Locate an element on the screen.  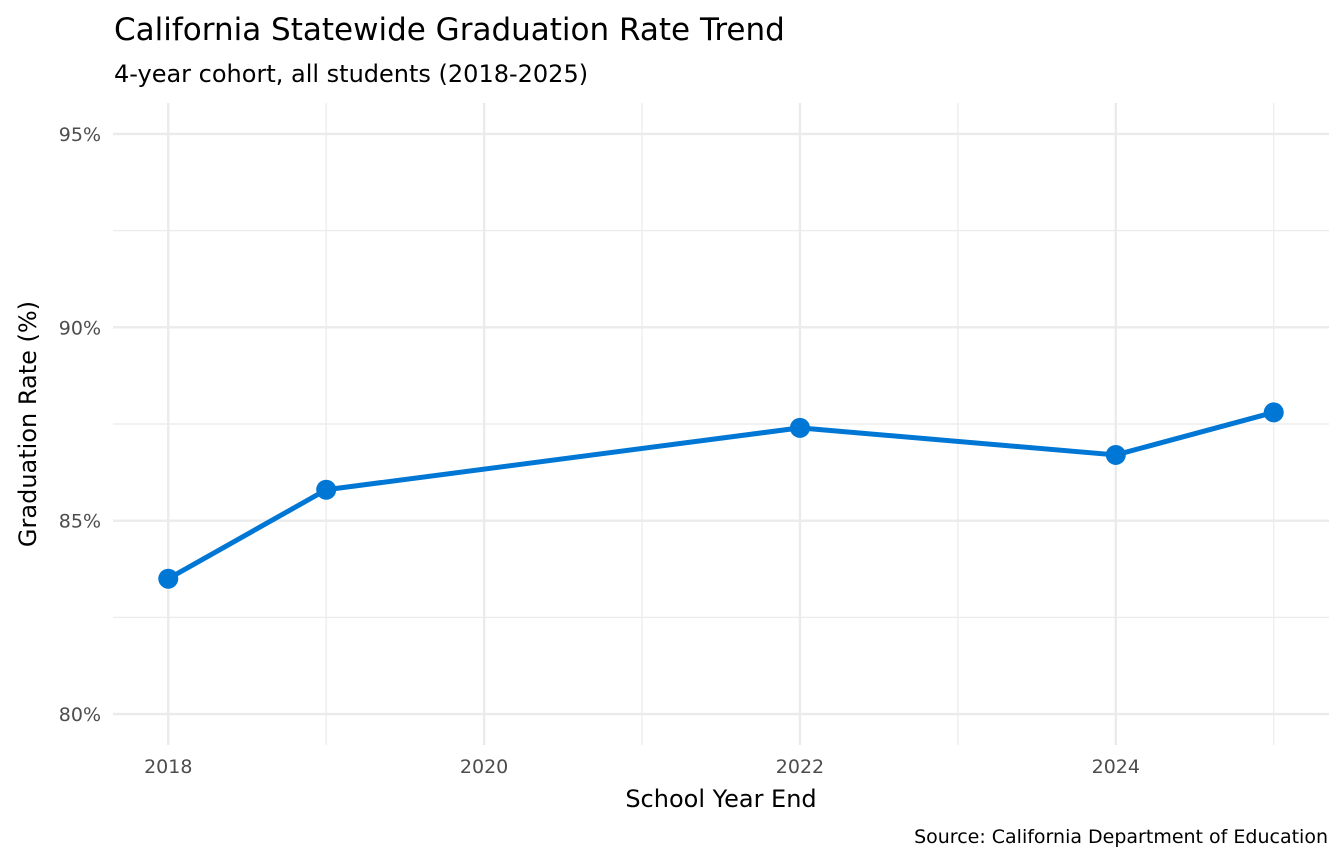
x-tick-label: 2022 is located at coordinates (800, 767).